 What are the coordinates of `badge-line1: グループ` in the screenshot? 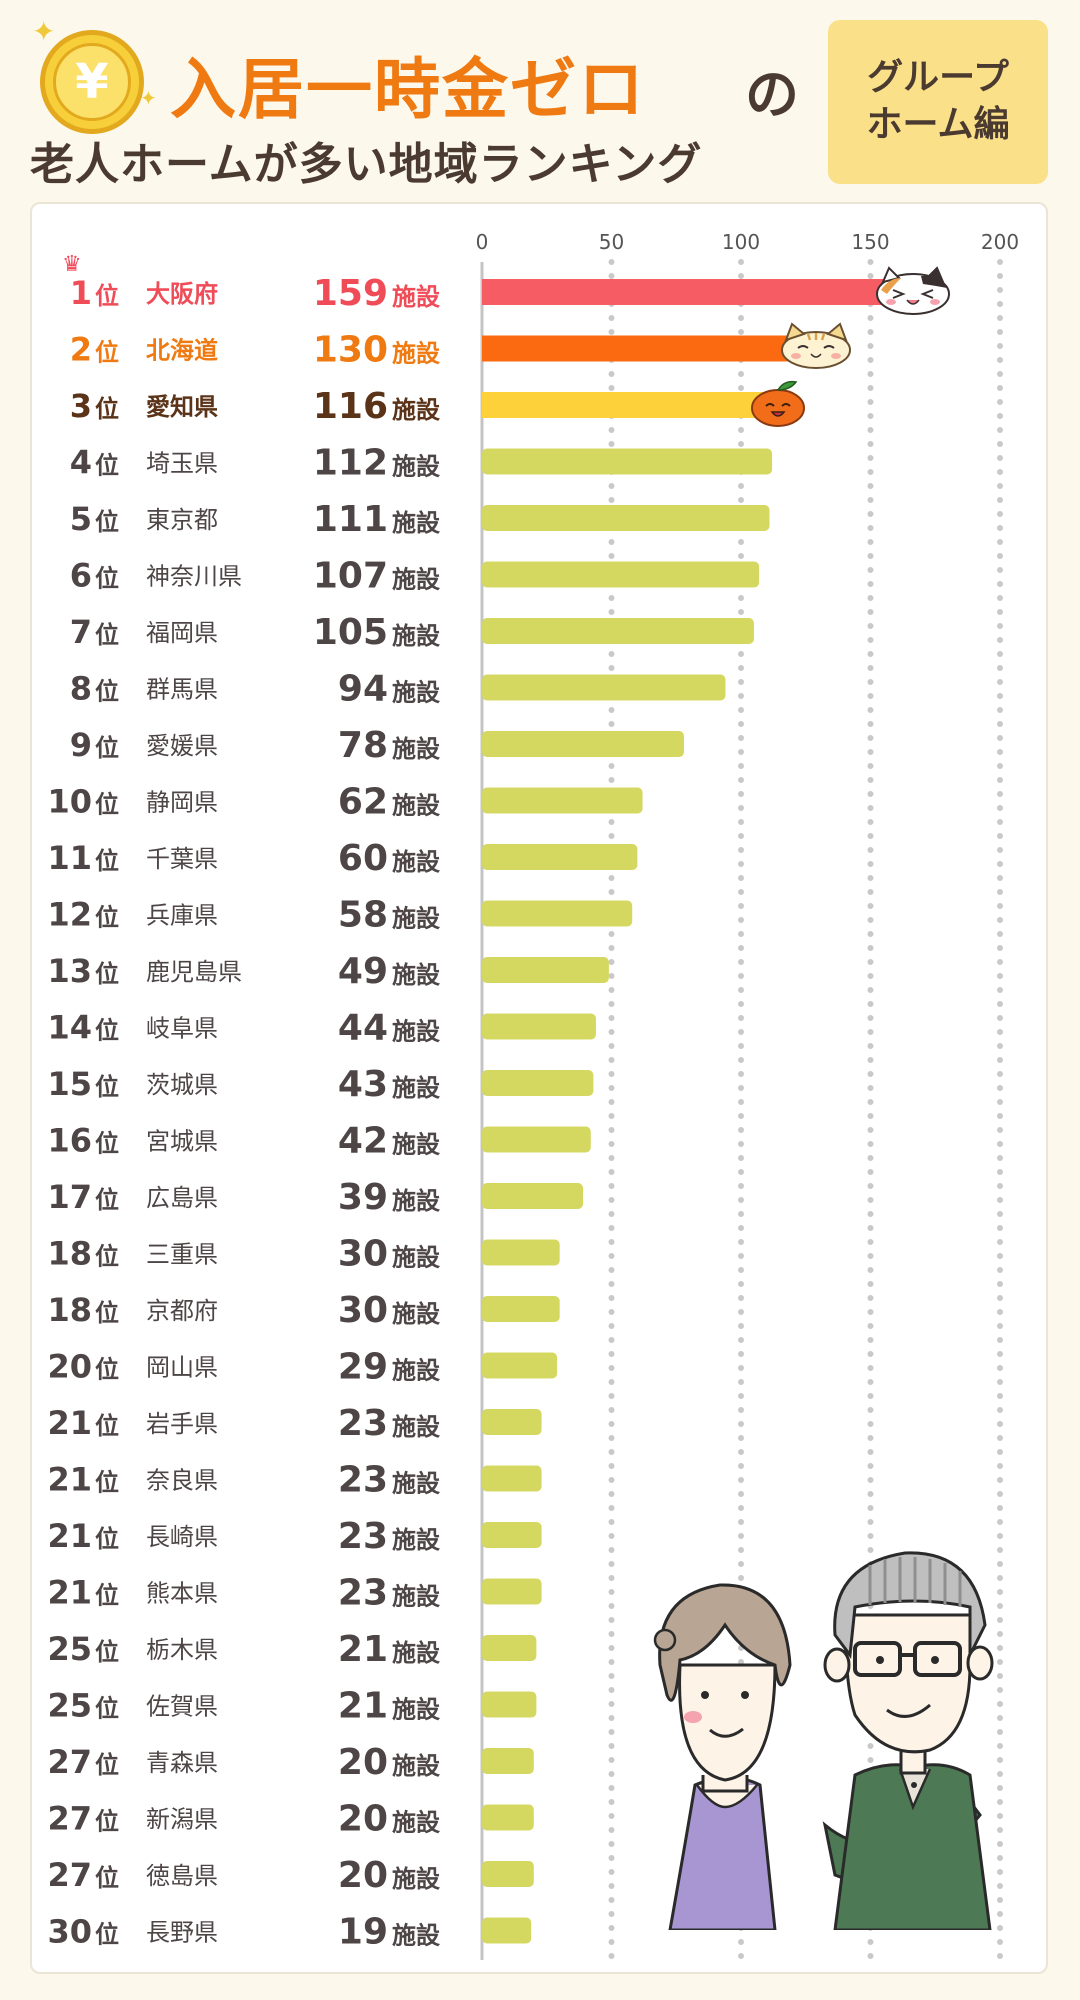 It's located at (938, 78).